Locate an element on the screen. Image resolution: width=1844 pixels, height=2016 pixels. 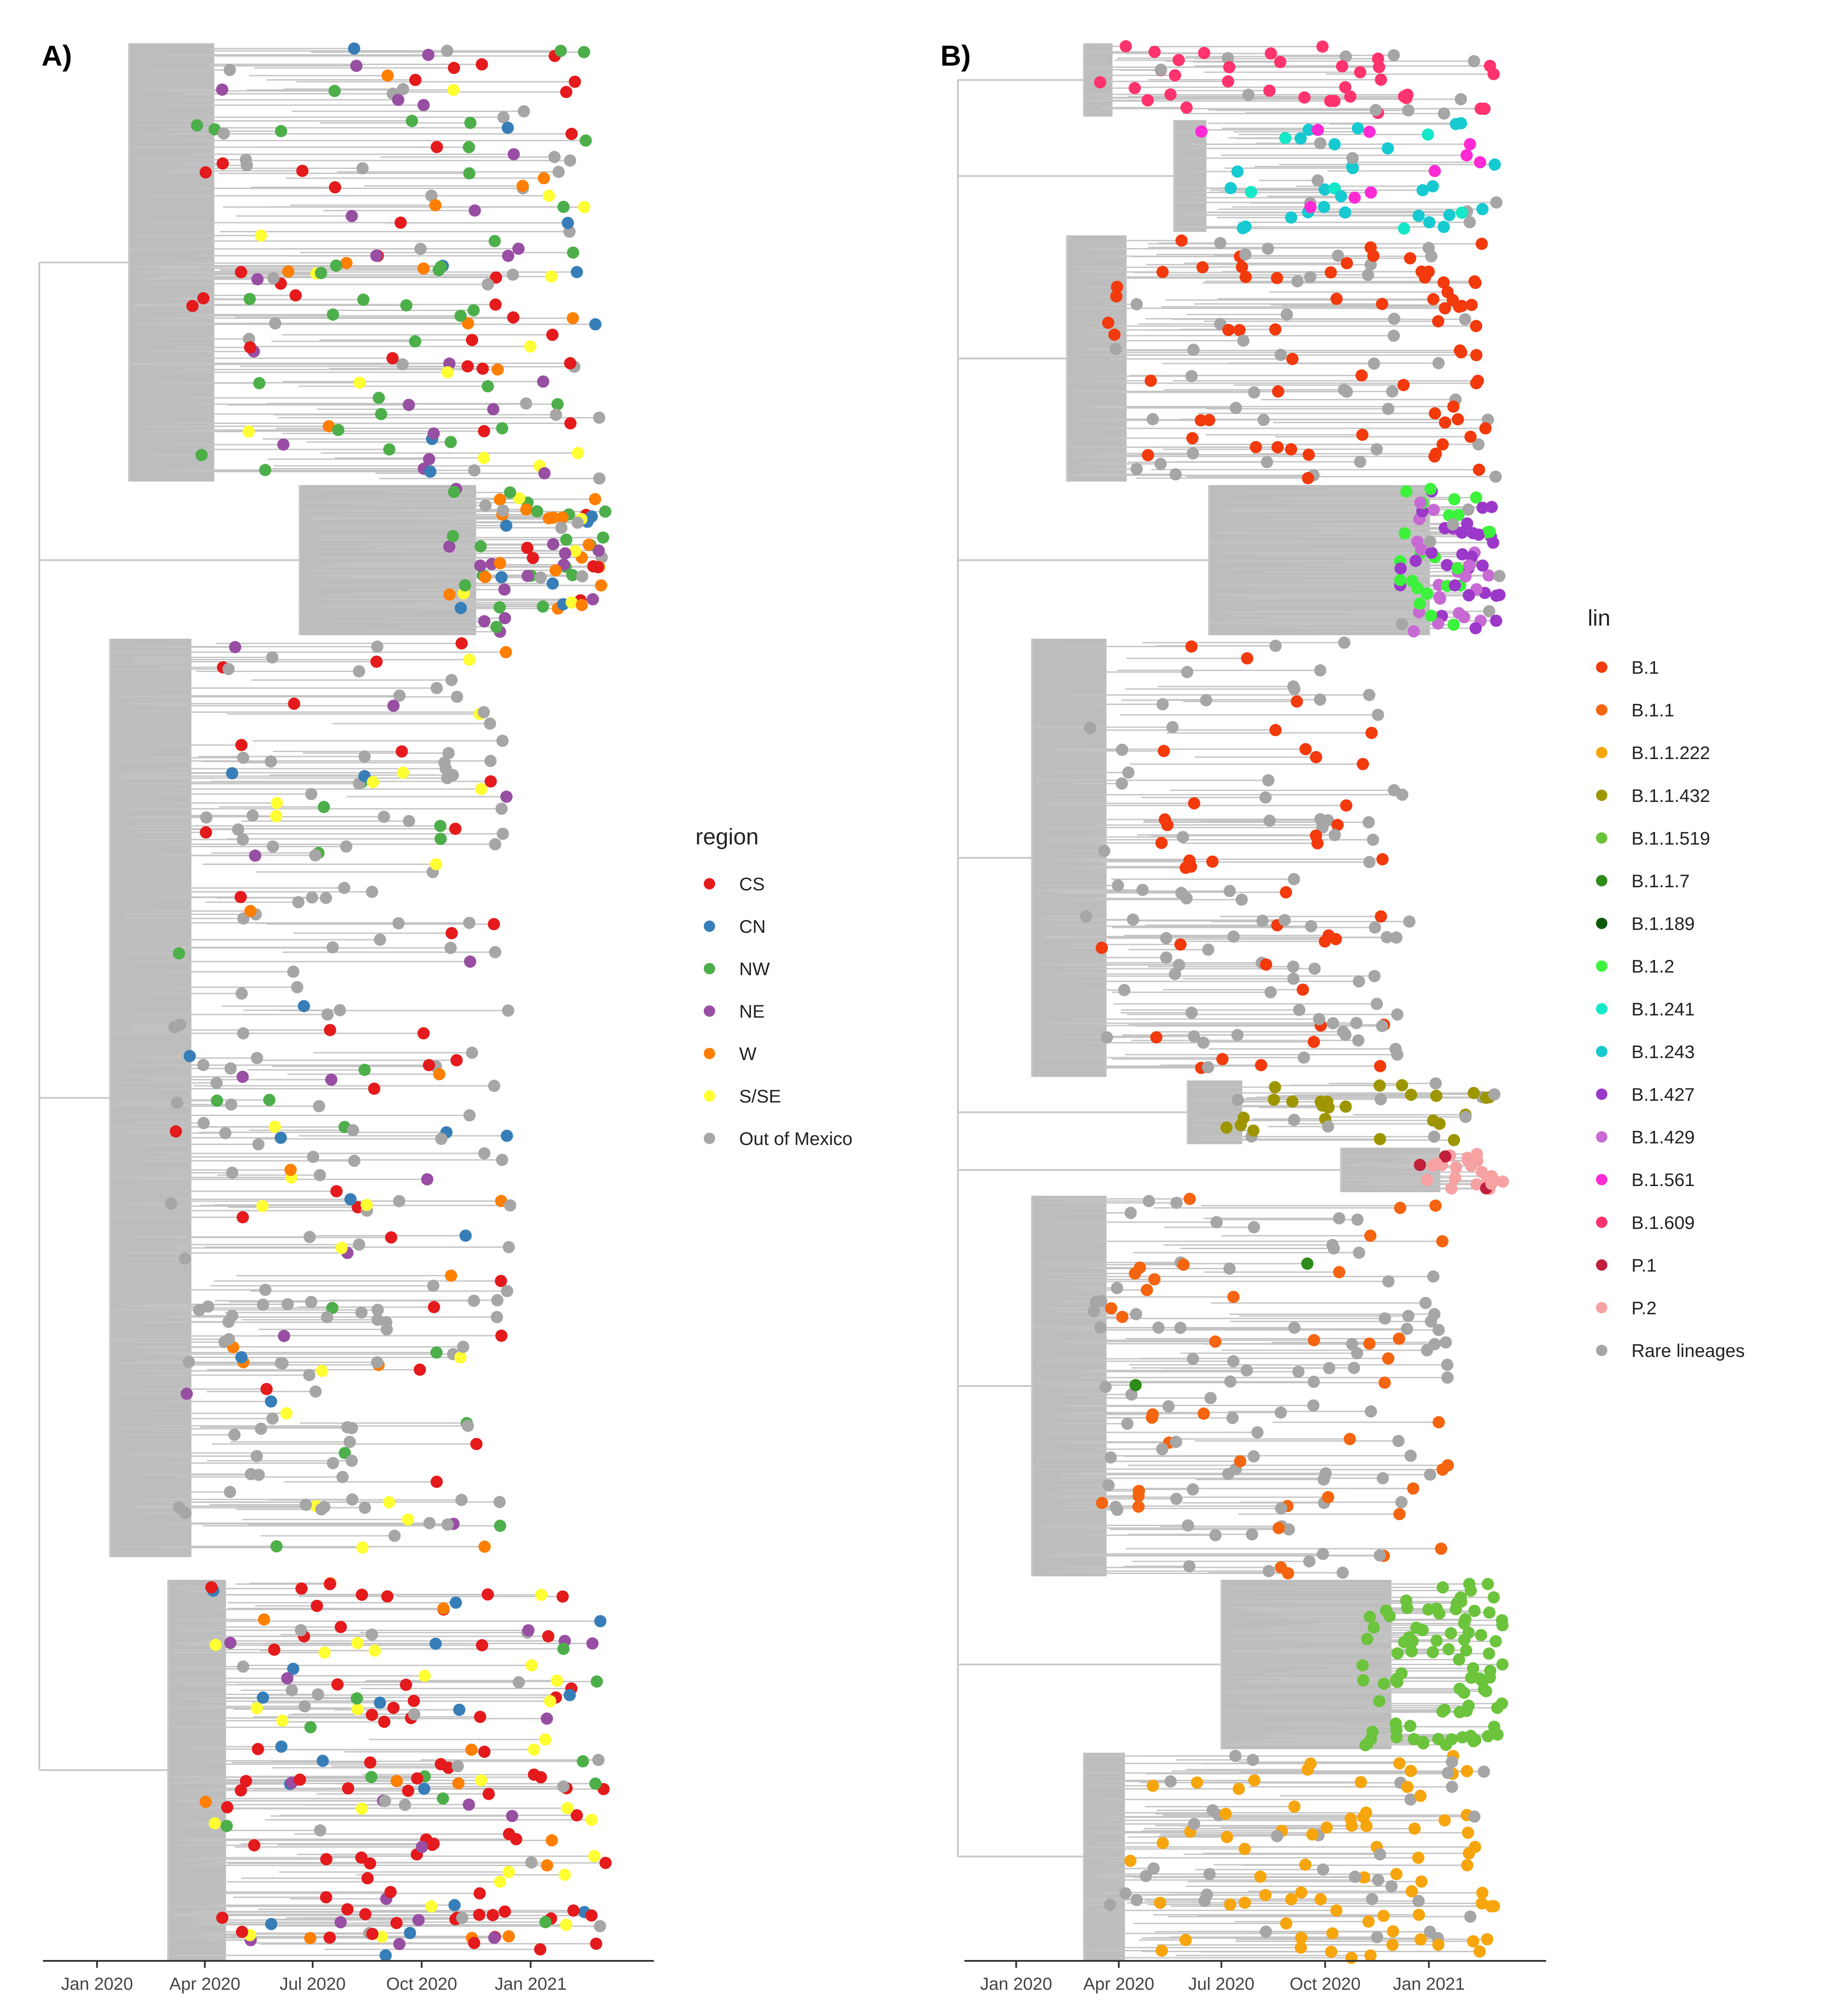
legend-entry-label: B.1.429 is located at coordinates (1663, 1137).